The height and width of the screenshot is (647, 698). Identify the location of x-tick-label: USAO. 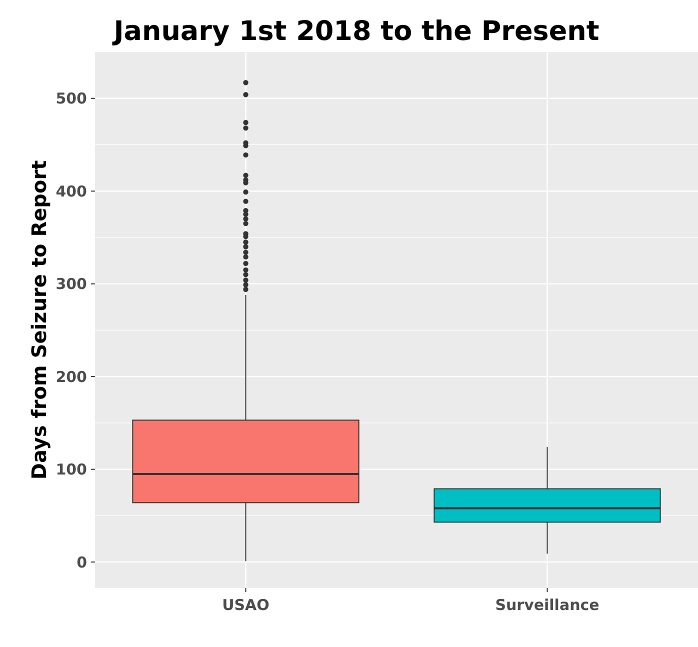
(246, 605).